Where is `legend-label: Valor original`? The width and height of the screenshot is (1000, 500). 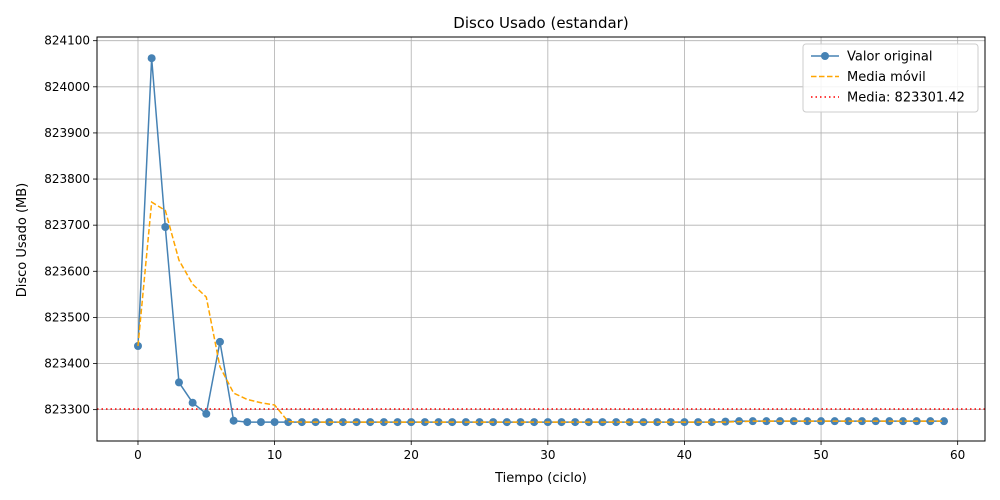 legend-label: Valor original is located at coordinates (889, 57).